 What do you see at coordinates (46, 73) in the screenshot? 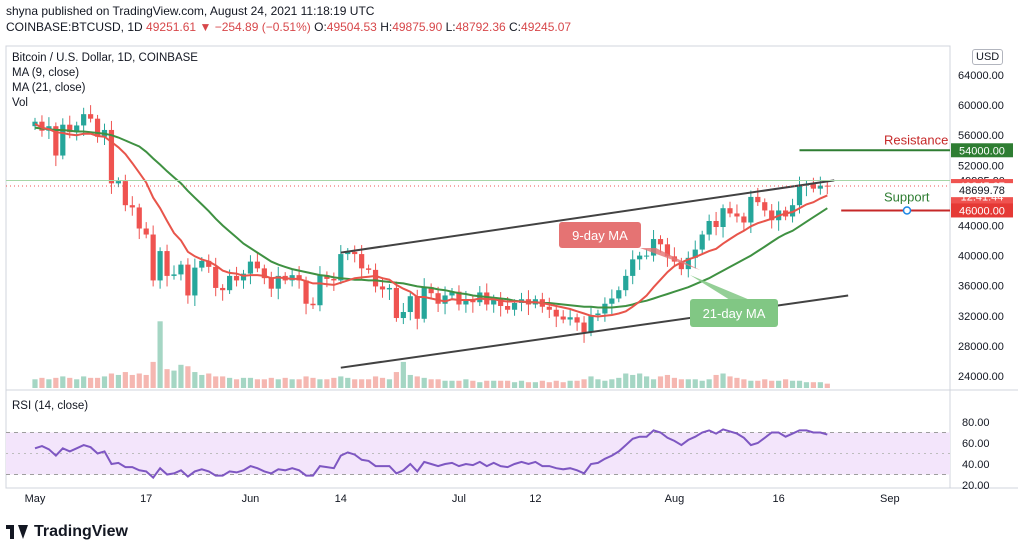
I see `ma9-legend: MA (9, close)` at bounding box center [46, 73].